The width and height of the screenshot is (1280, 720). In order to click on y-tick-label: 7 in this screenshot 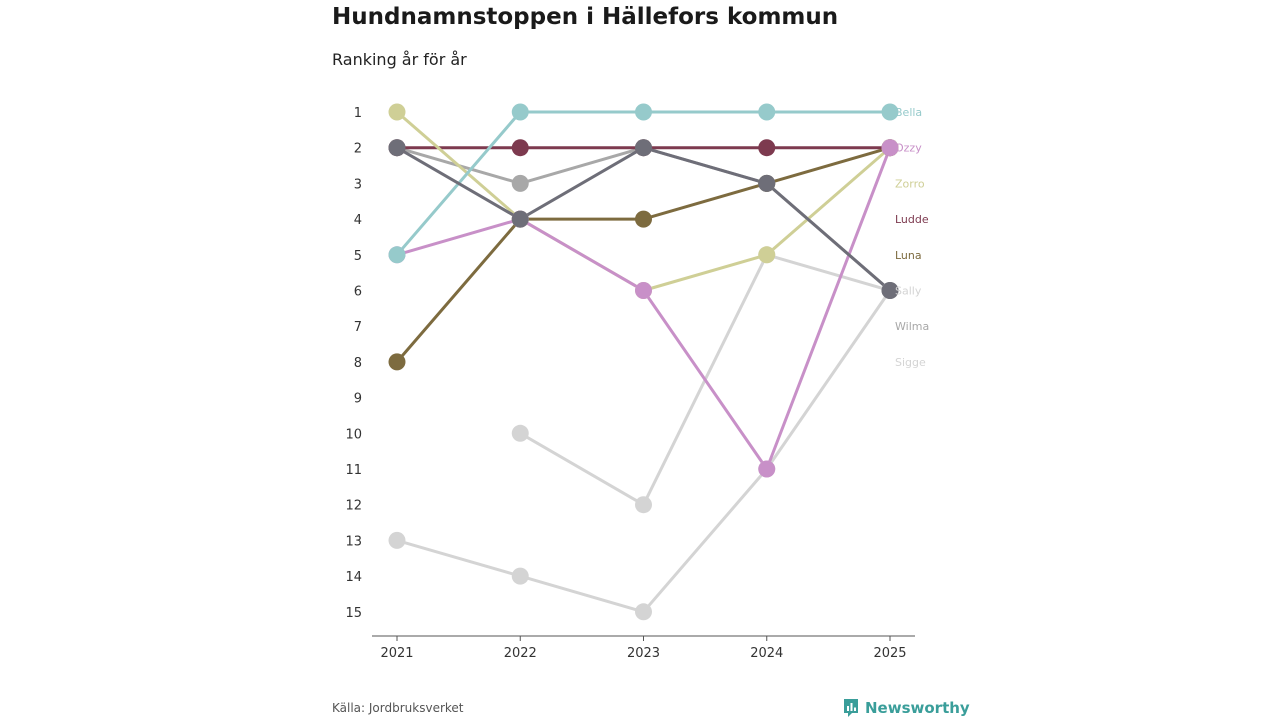, I will do `click(358, 327)`.